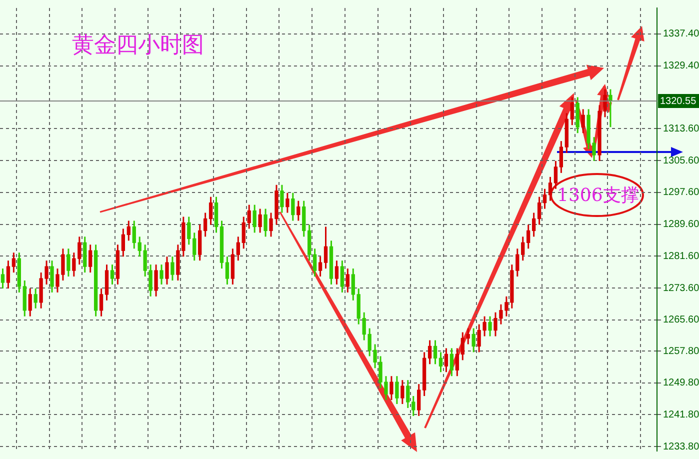 The height and width of the screenshot is (459, 699). I want to click on text: 黄金四小时图, so click(138, 46).